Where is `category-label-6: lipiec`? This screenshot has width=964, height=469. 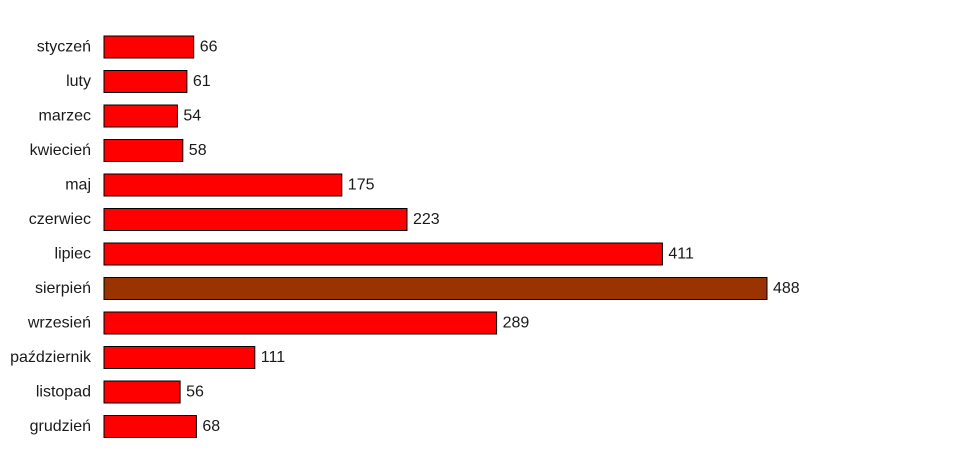 category-label-6: lipiec is located at coordinates (73, 254).